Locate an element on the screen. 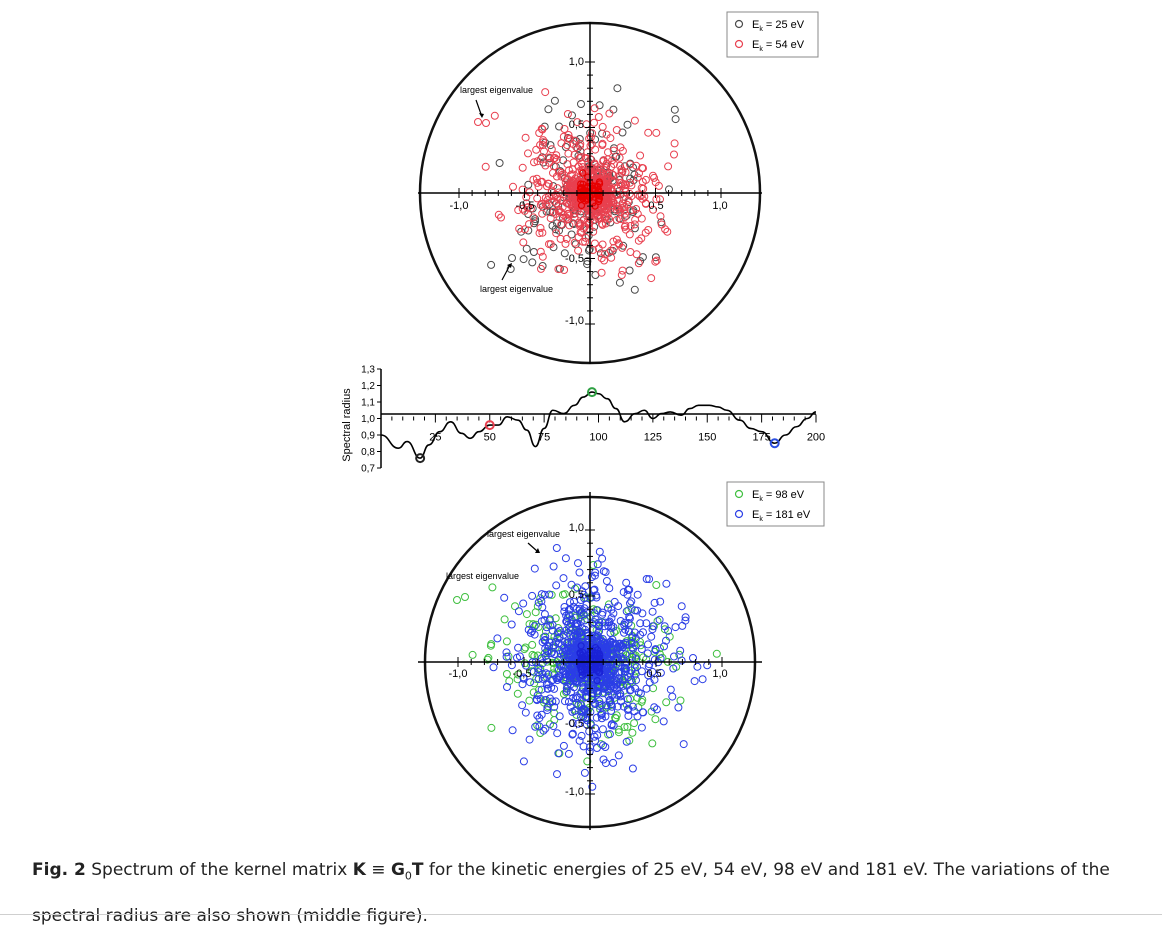 The height and width of the screenshot is (937, 1162). spectral-radius-y-tick-label: 1,2 is located at coordinates (368, 386).